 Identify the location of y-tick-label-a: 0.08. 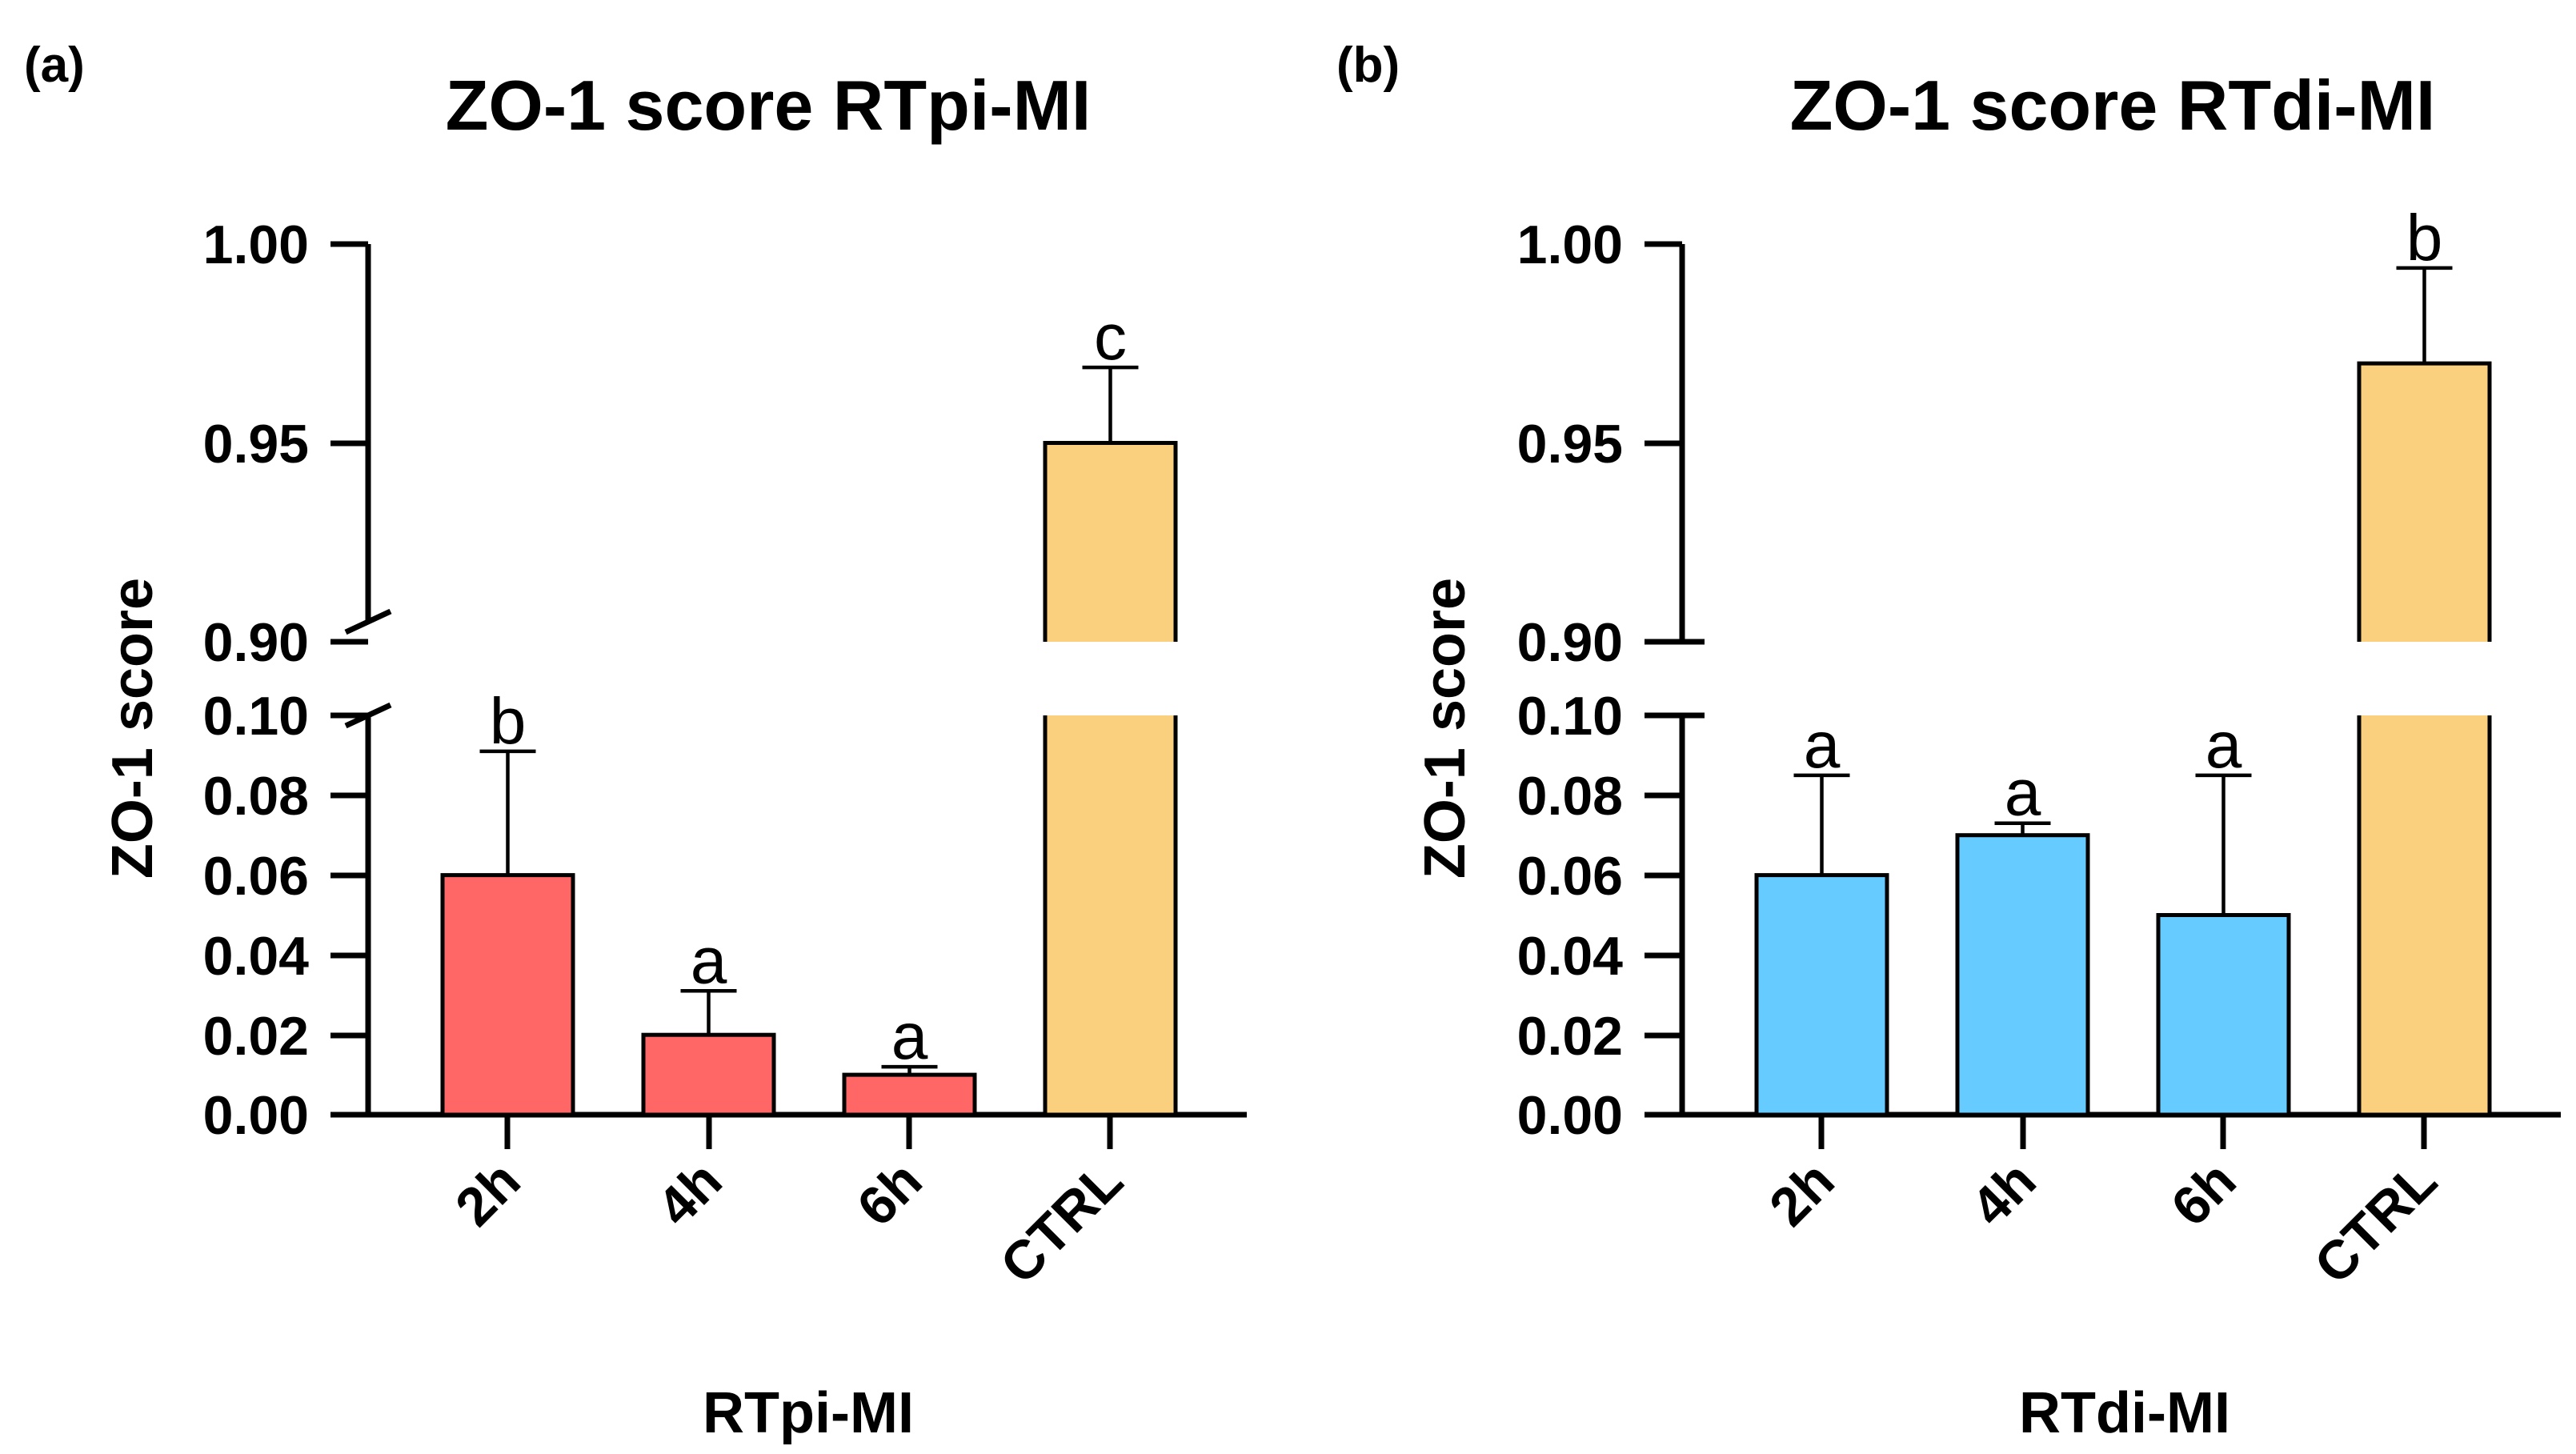
(256, 796).